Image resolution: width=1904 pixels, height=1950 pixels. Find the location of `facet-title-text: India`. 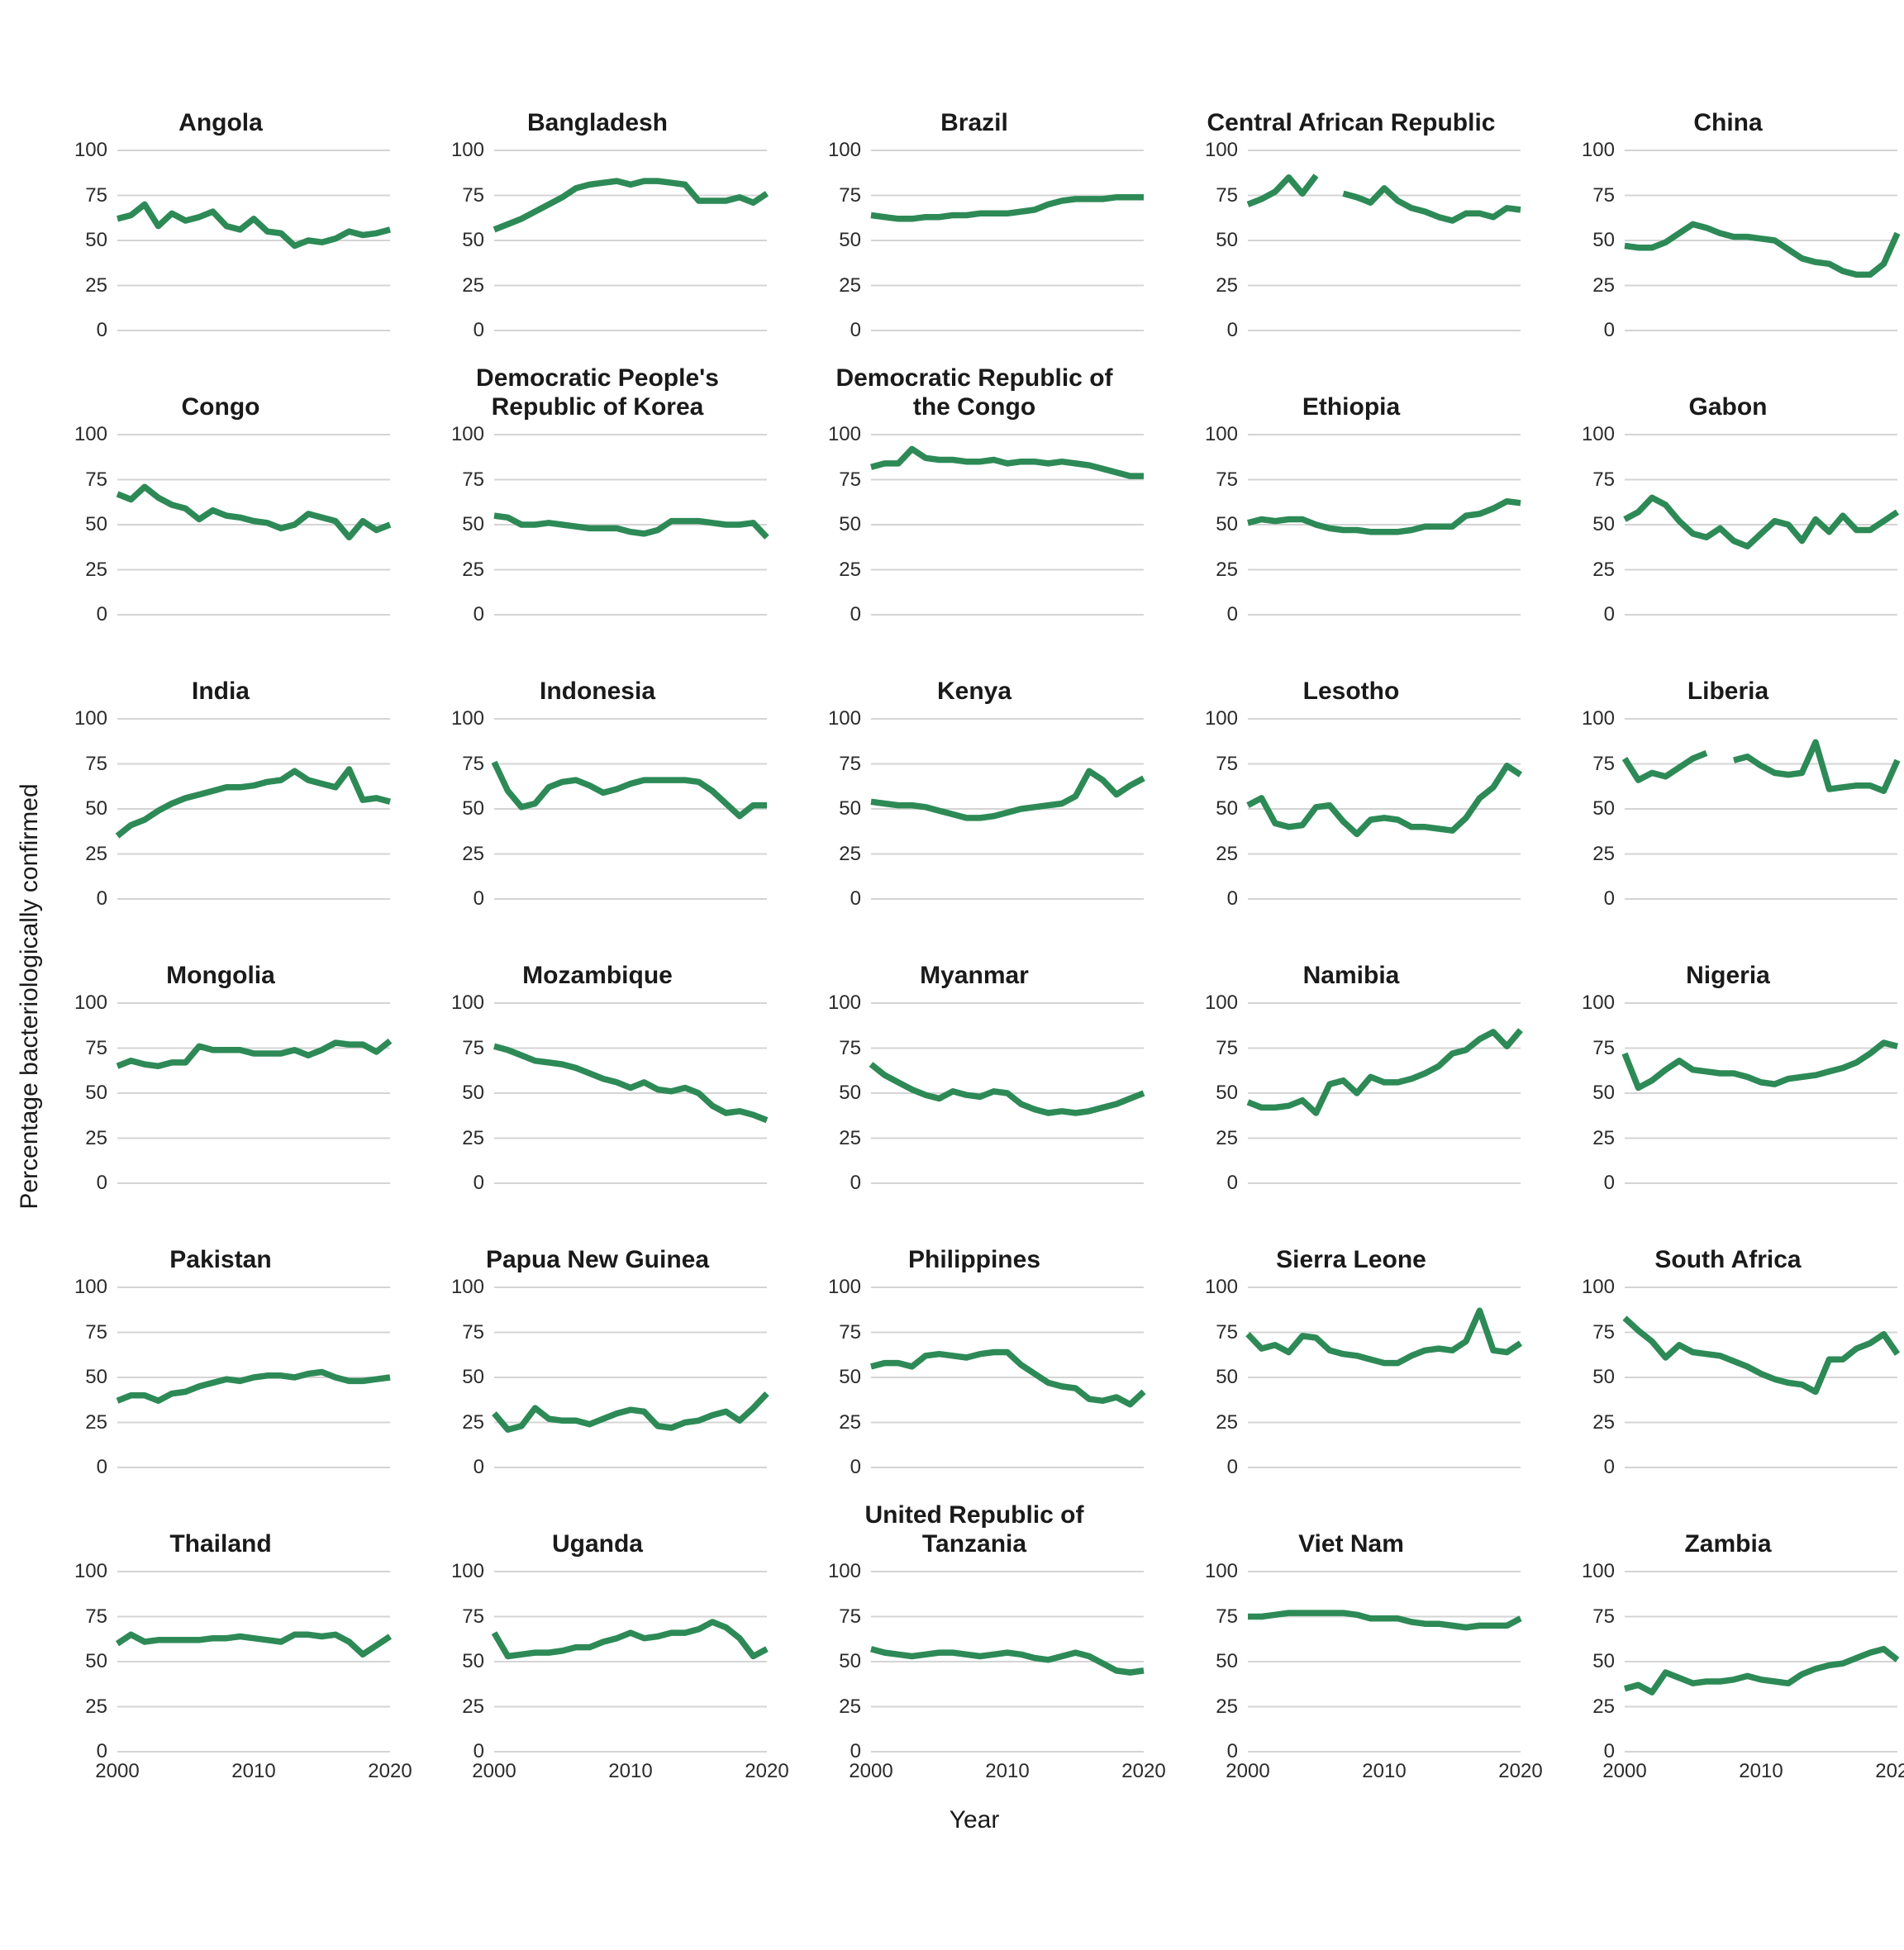

facet-title-text: India is located at coordinates (220, 691).